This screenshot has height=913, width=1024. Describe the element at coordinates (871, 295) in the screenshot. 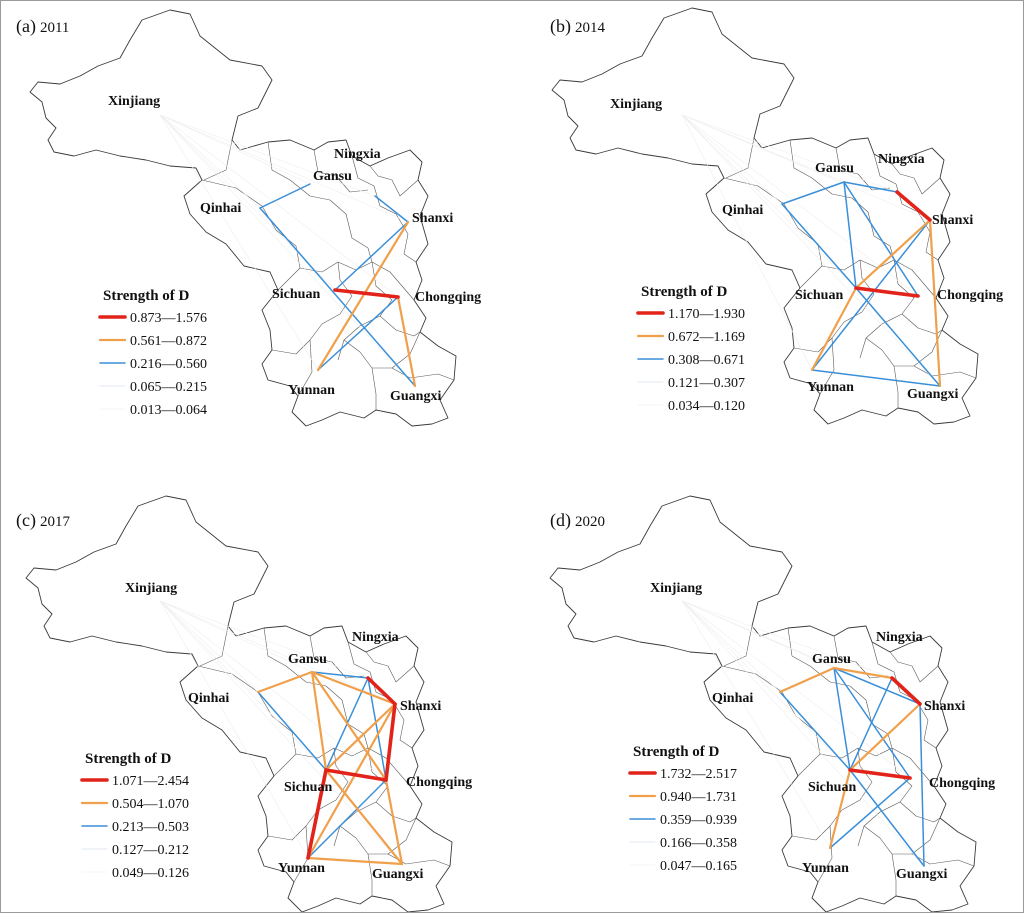

I see `link-shanxi-yunnan` at that location.